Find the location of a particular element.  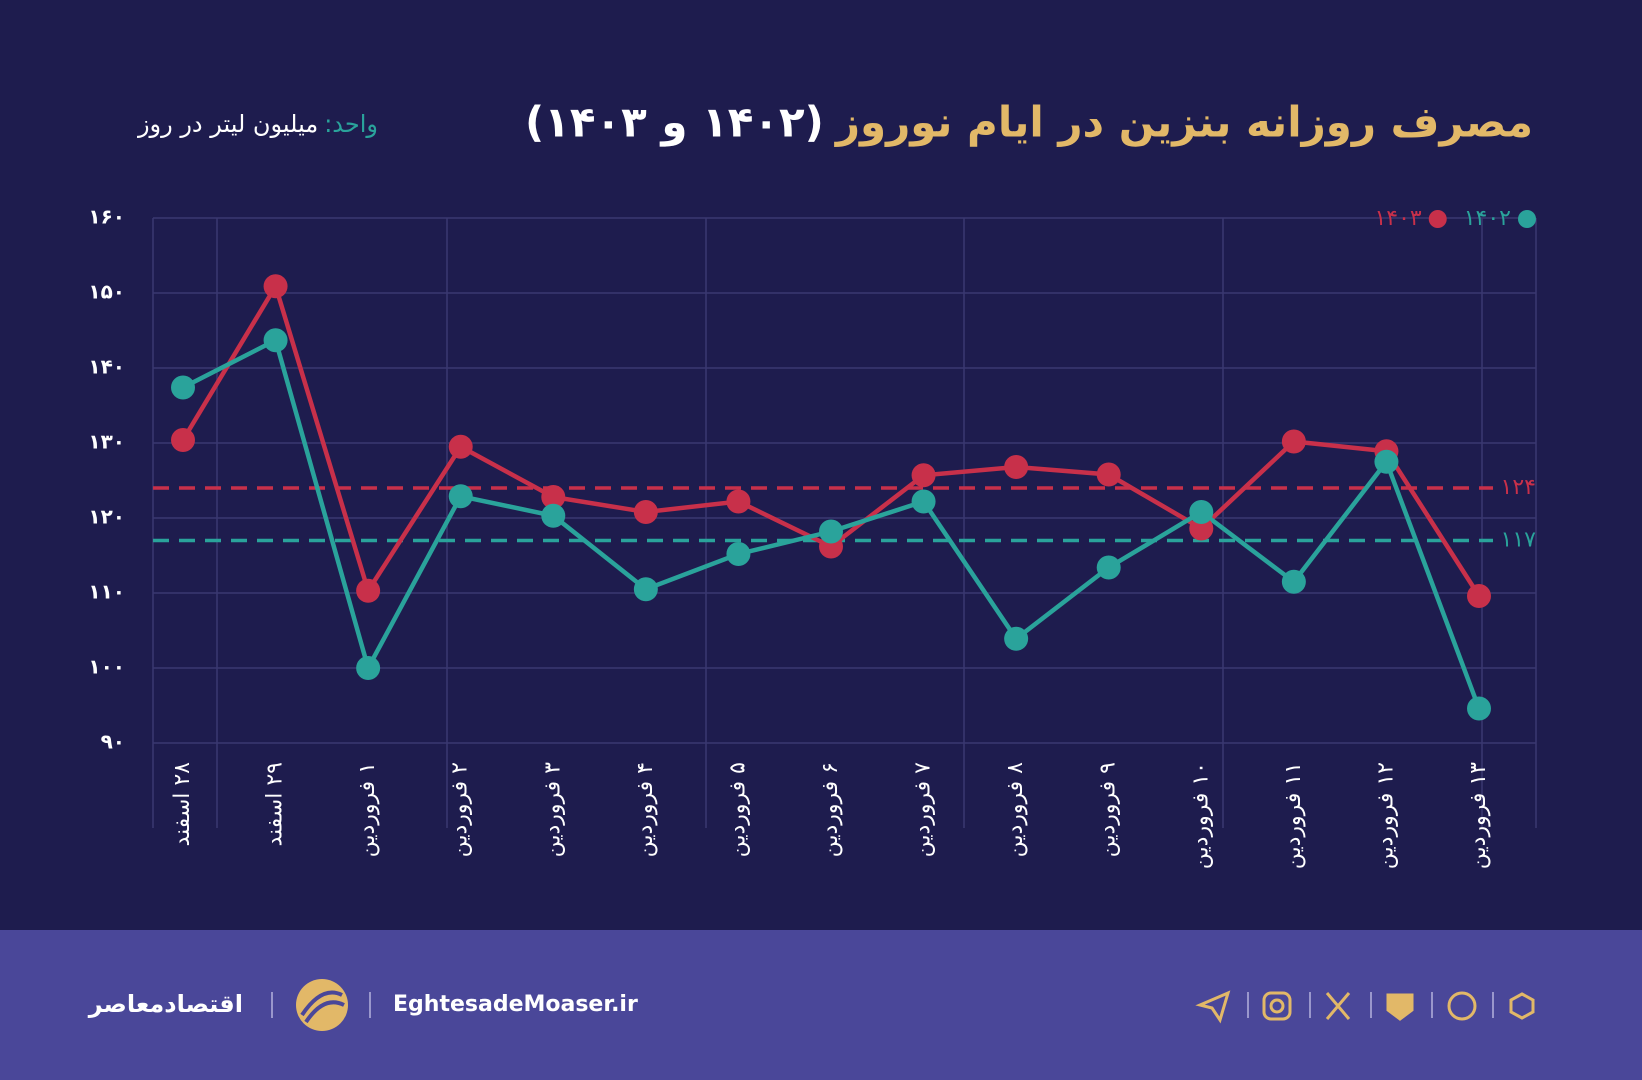

legend-label: ۱۴۰۳ is located at coordinates (1397, 218).